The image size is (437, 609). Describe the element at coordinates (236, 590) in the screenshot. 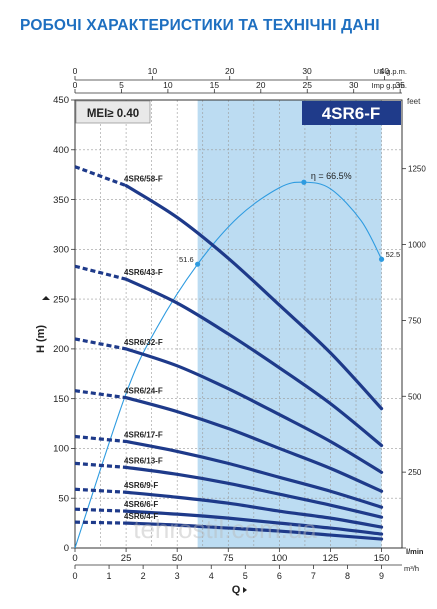

I see `x-axis-title: Q` at that location.